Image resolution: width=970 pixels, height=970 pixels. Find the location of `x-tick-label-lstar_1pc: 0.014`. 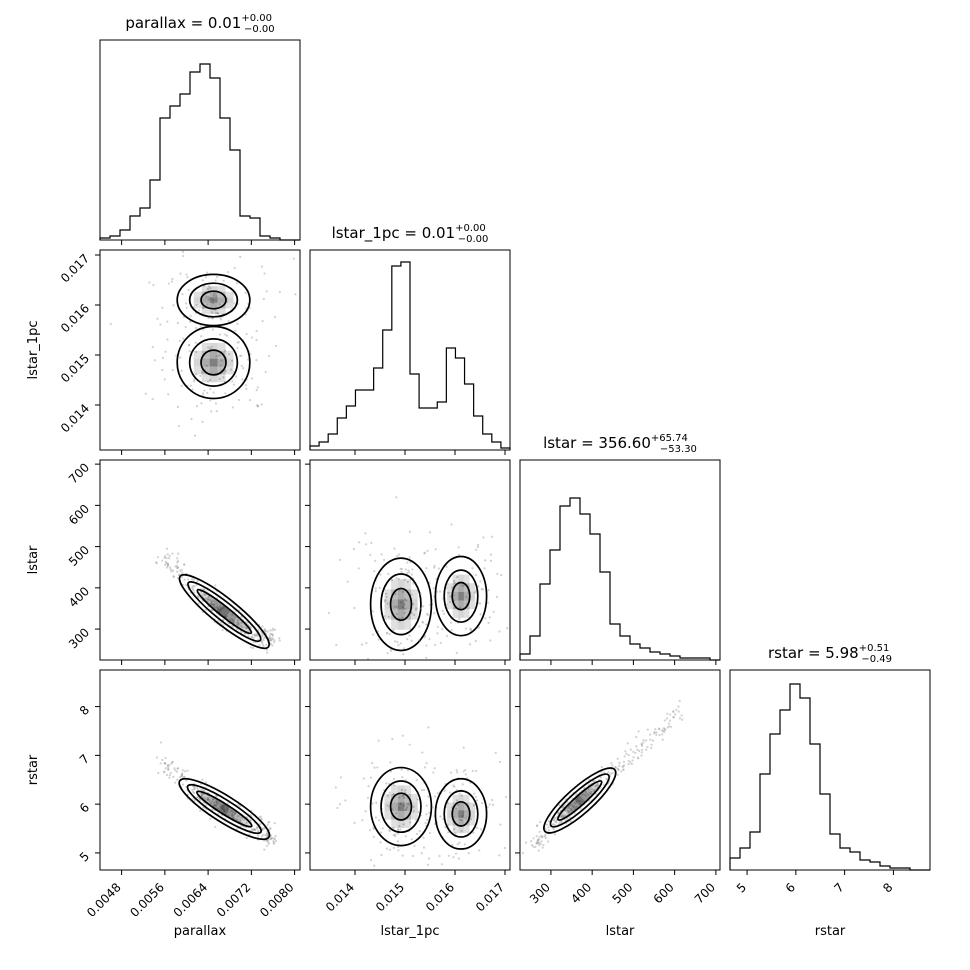

x-tick-label-lstar_1pc: 0.014 is located at coordinates (340, 897).